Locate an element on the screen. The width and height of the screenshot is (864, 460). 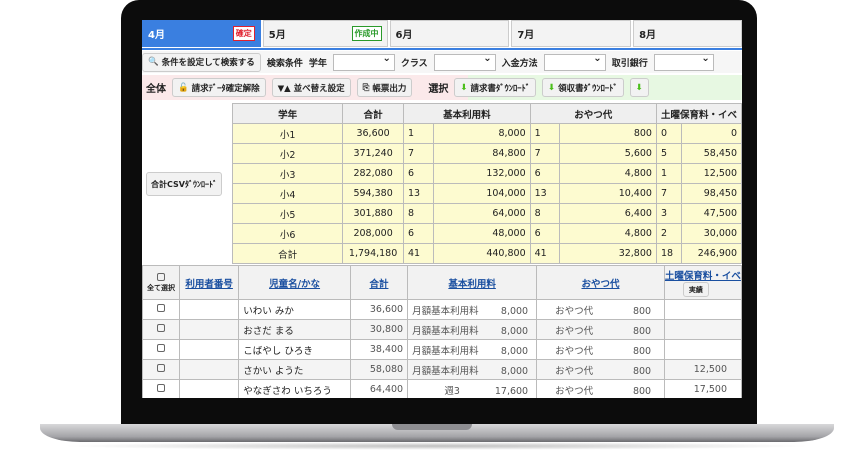
tab-june: 6月 is located at coordinates (449, 33).